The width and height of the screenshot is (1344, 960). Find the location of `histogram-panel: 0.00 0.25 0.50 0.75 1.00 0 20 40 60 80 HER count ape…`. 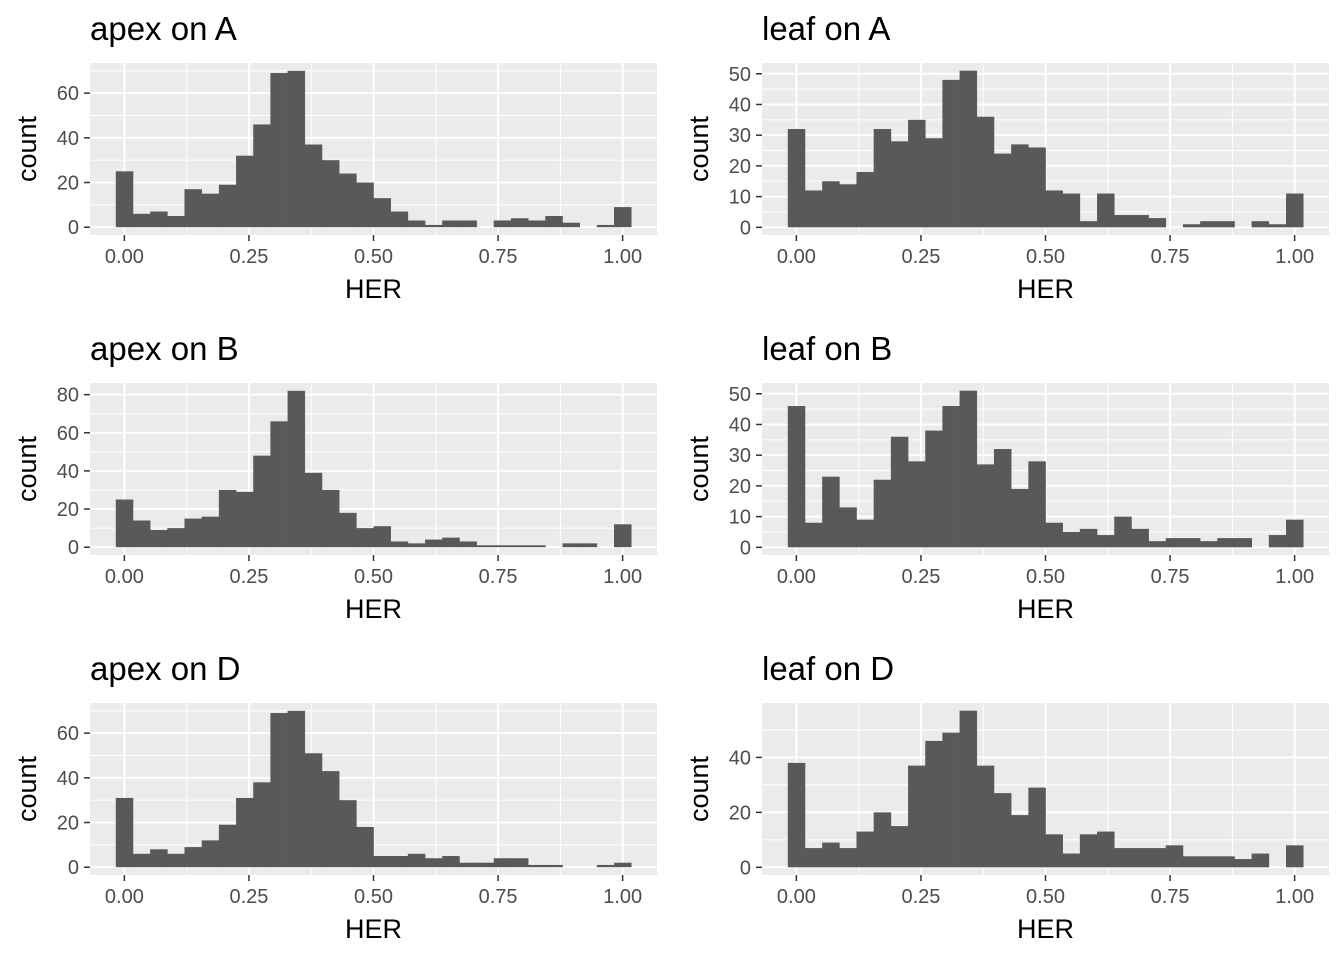

histogram-panel: 0.00 0.25 0.50 0.75 1.00 0 20 40 60 80 HER count ape… is located at coordinates (334, 477).